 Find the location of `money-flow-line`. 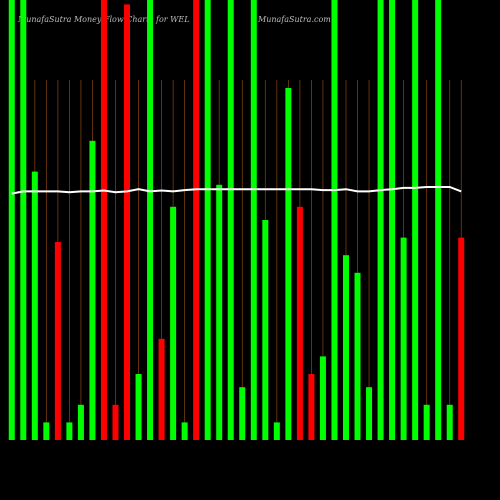

money-flow-line is located at coordinates (236, 190).